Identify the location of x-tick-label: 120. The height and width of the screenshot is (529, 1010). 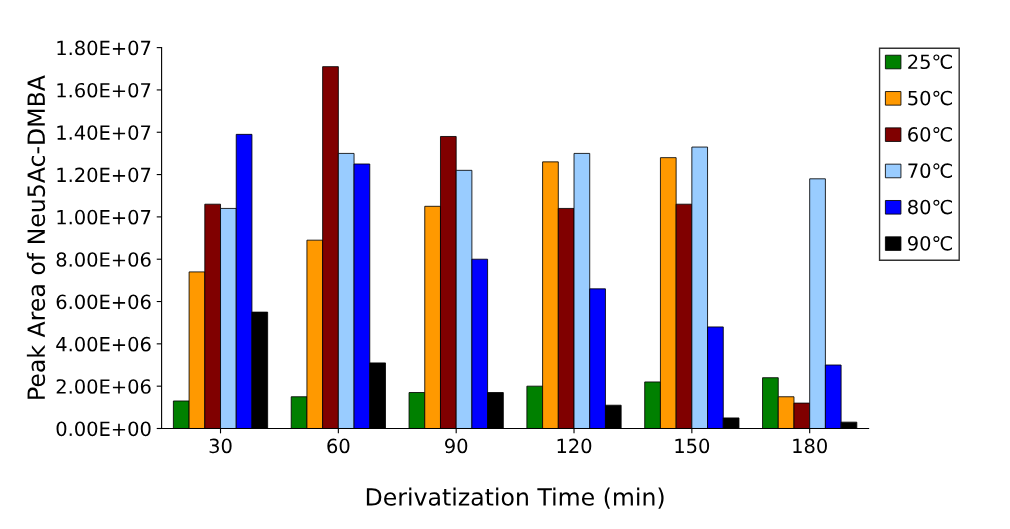
(574, 446).